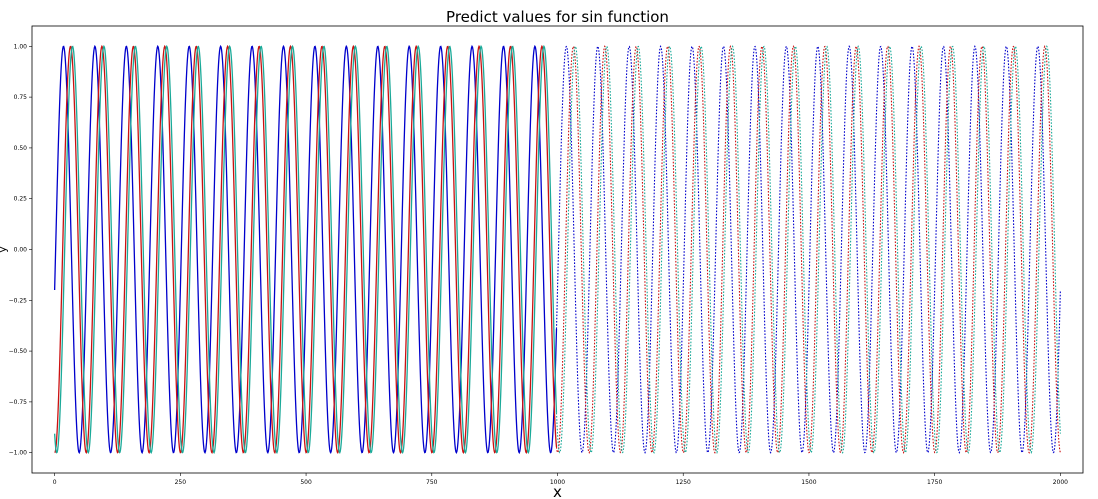  I want to click on x-tick-label: 500, so click(306, 482).